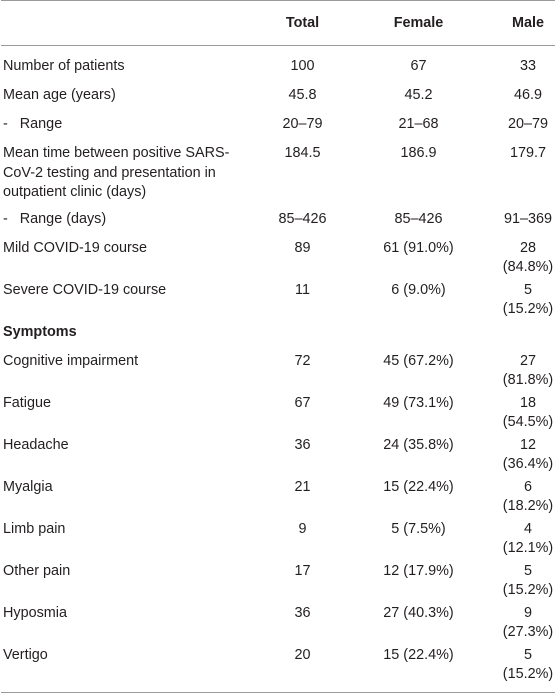 The image size is (556, 693). Describe the element at coordinates (528, 496) in the screenshot. I see `cell-male: 6 (18.2%)` at that location.